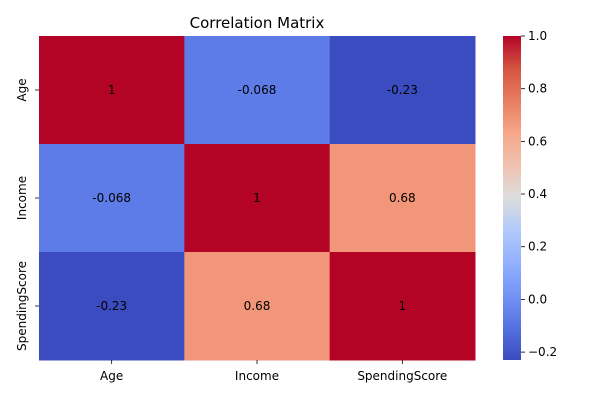  Describe the element at coordinates (512, 198) in the screenshot. I see `colorbar-gradient` at that location.